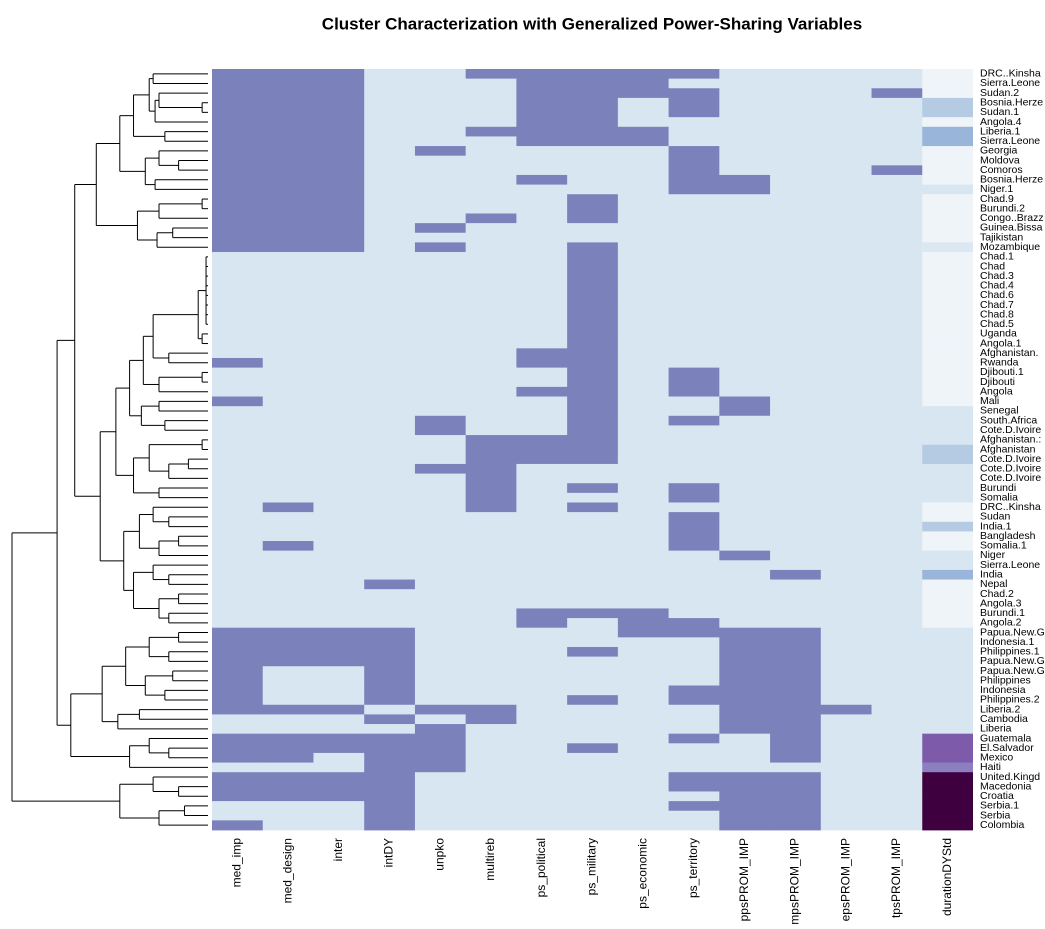 This screenshot has width=1045, height=929. Describe the element at coordinates (999, 411) in the screenshot. I see `row-label: Senegal` at that location.